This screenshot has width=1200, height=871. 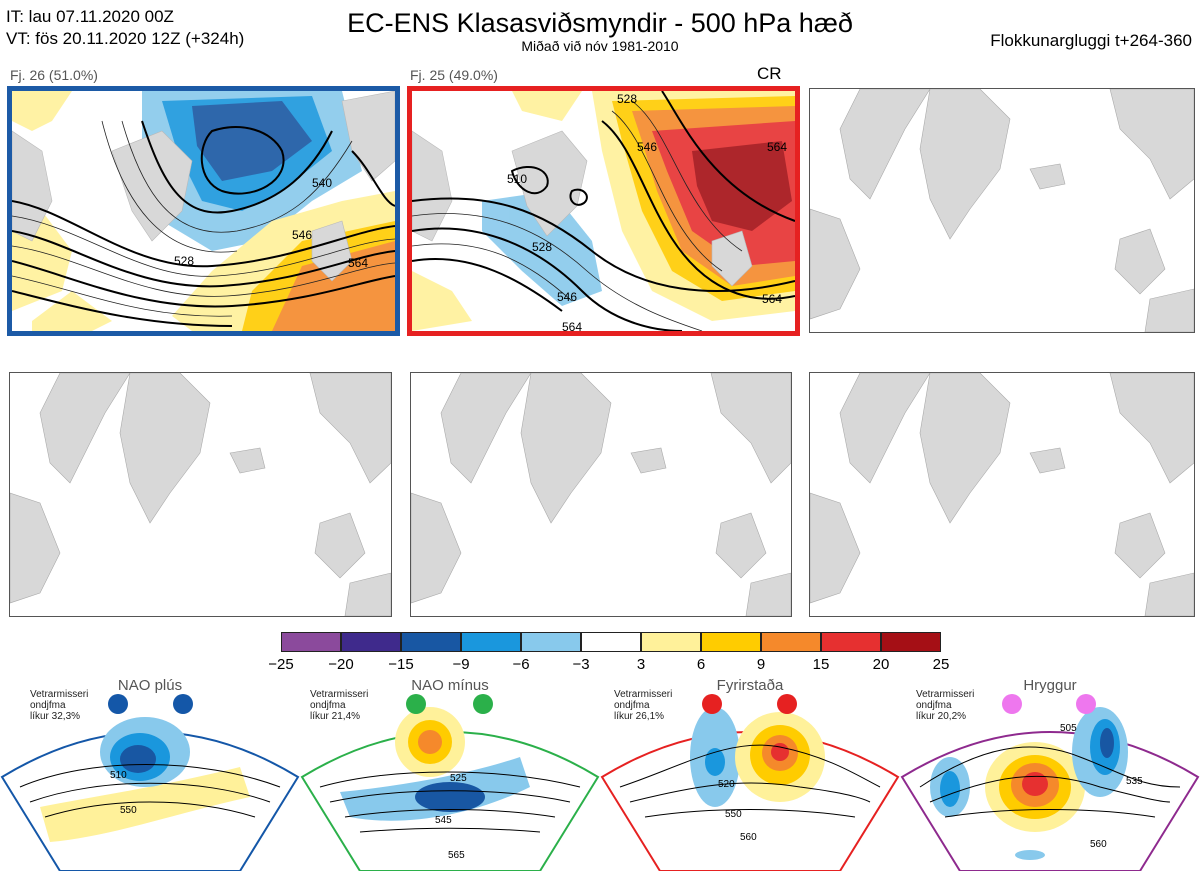 What do you see at coordinates (450, 685) in the screenshot?
I see `regime-name: NAO mínus` at bounding box center [450, 685].